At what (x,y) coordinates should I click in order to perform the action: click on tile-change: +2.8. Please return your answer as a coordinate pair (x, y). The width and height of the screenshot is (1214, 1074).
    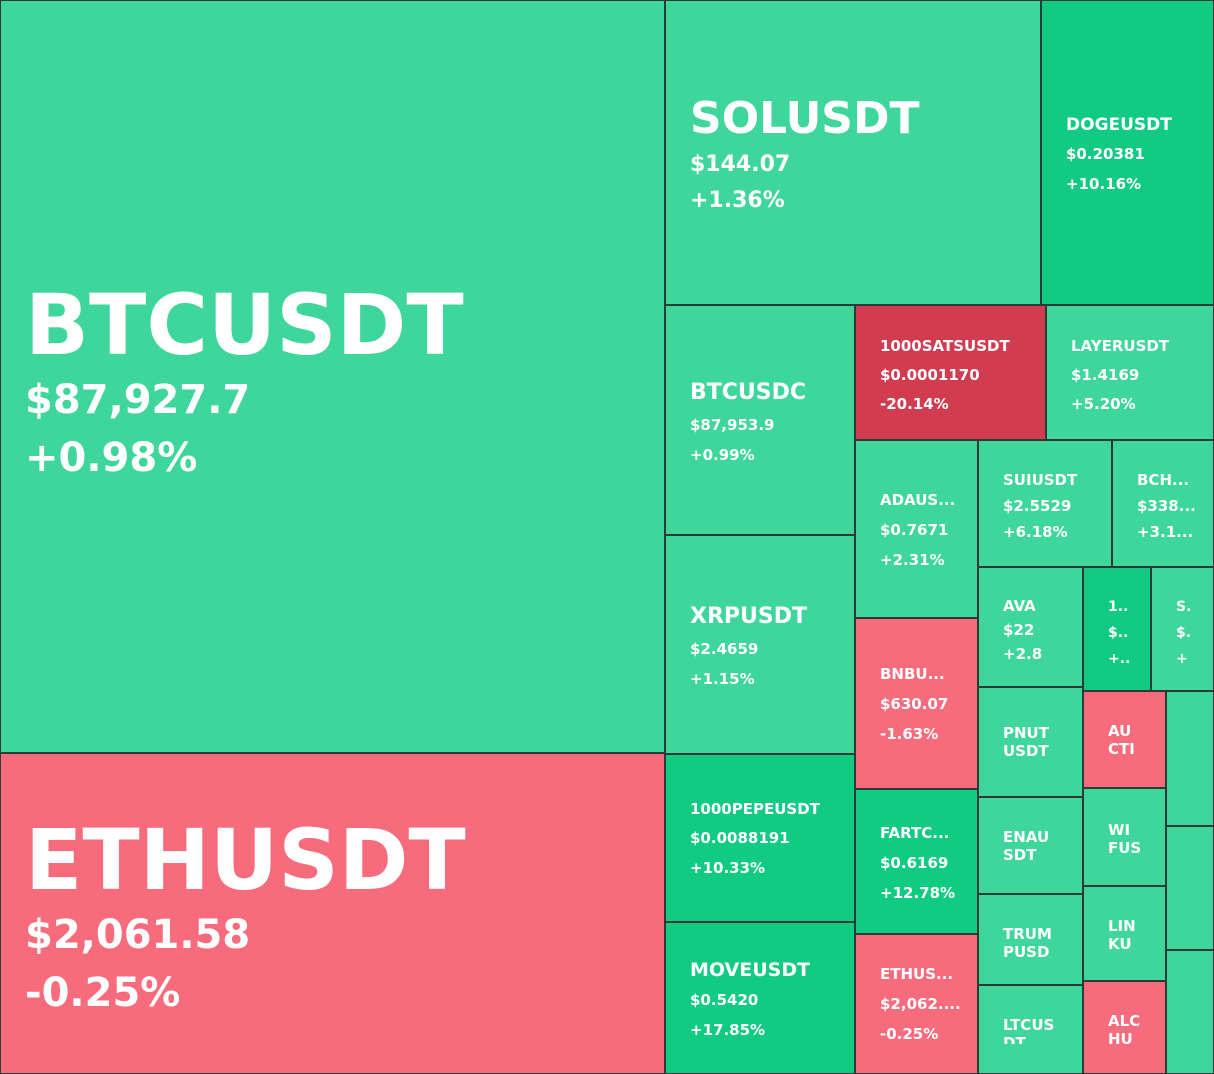
    Looking at the image, I should click on (1023, 654).